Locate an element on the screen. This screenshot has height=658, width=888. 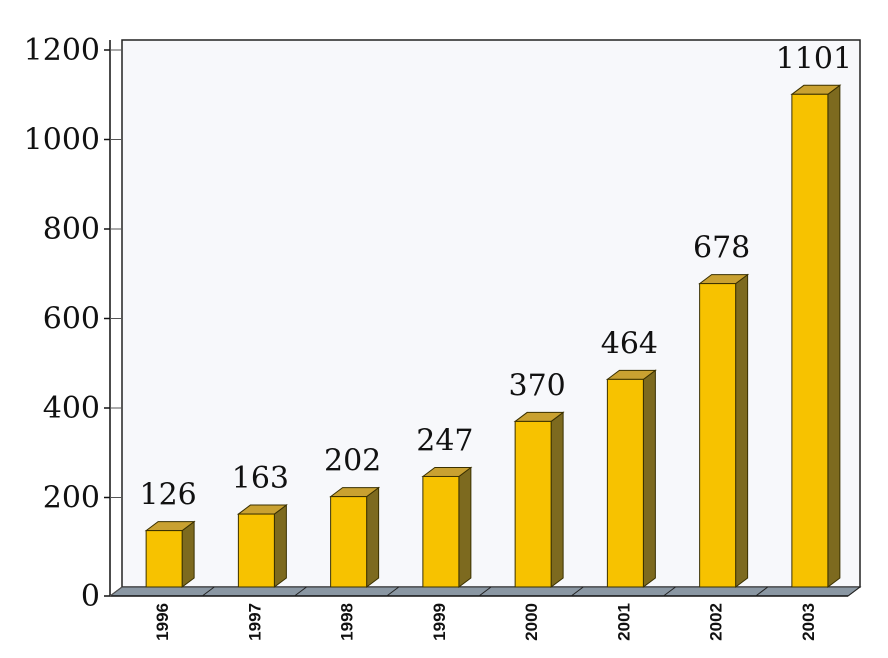
data-label: 464 is located at coordinates (629, 343).